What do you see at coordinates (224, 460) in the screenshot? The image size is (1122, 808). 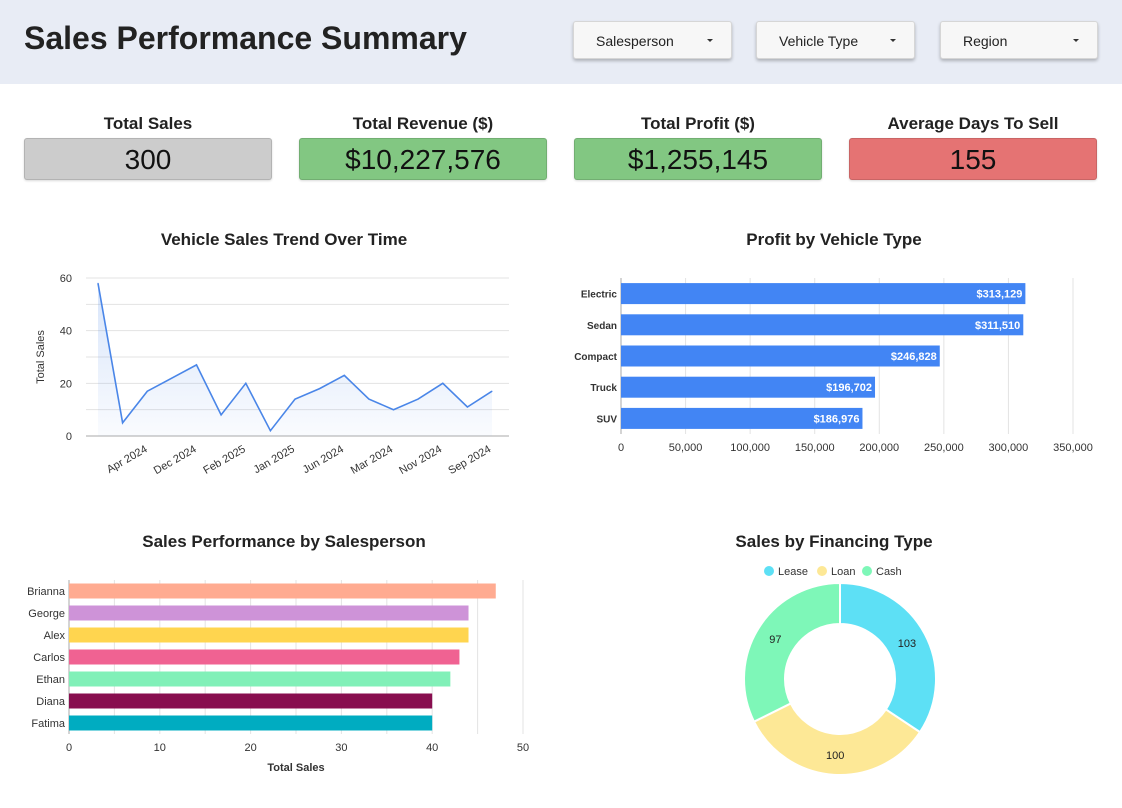 I see `x-tick-label: Feb 2025` at bounding box center [224, 460].